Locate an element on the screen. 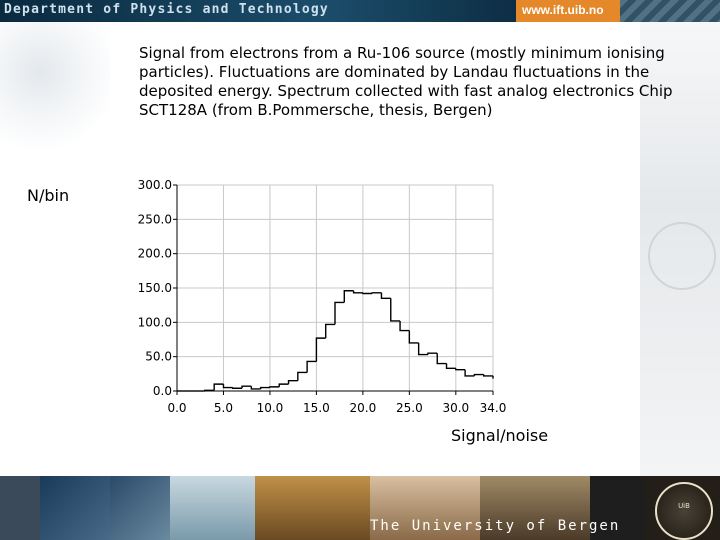 This screenshot has width=720, height=540. background-logo is located at coordinates (55, 102).